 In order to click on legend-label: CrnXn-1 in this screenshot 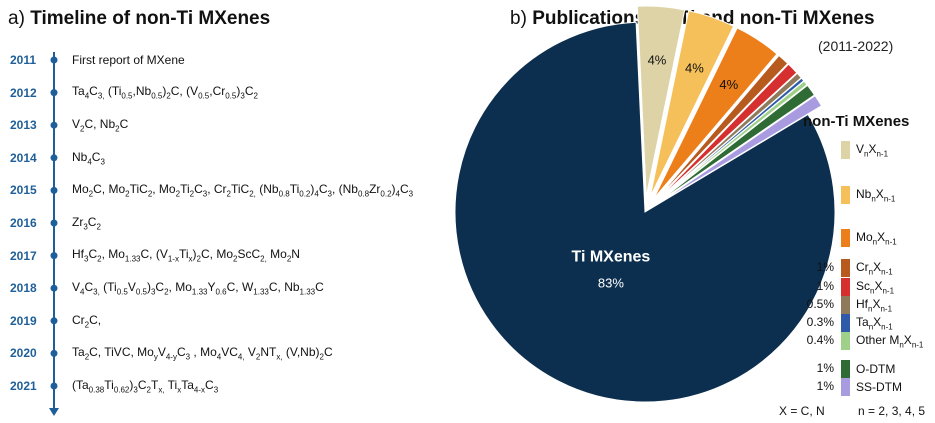, I will do `click(874, 268)`.